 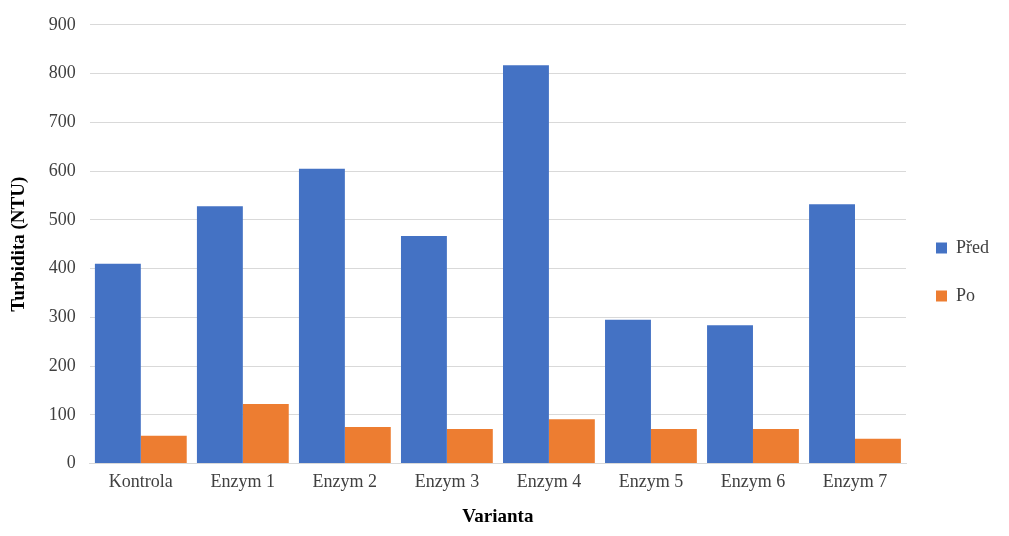 What do you see at coordinates (62, 364) in the screenshot?
I see `y-tick-label: 200` at bounding box center [62, 364].